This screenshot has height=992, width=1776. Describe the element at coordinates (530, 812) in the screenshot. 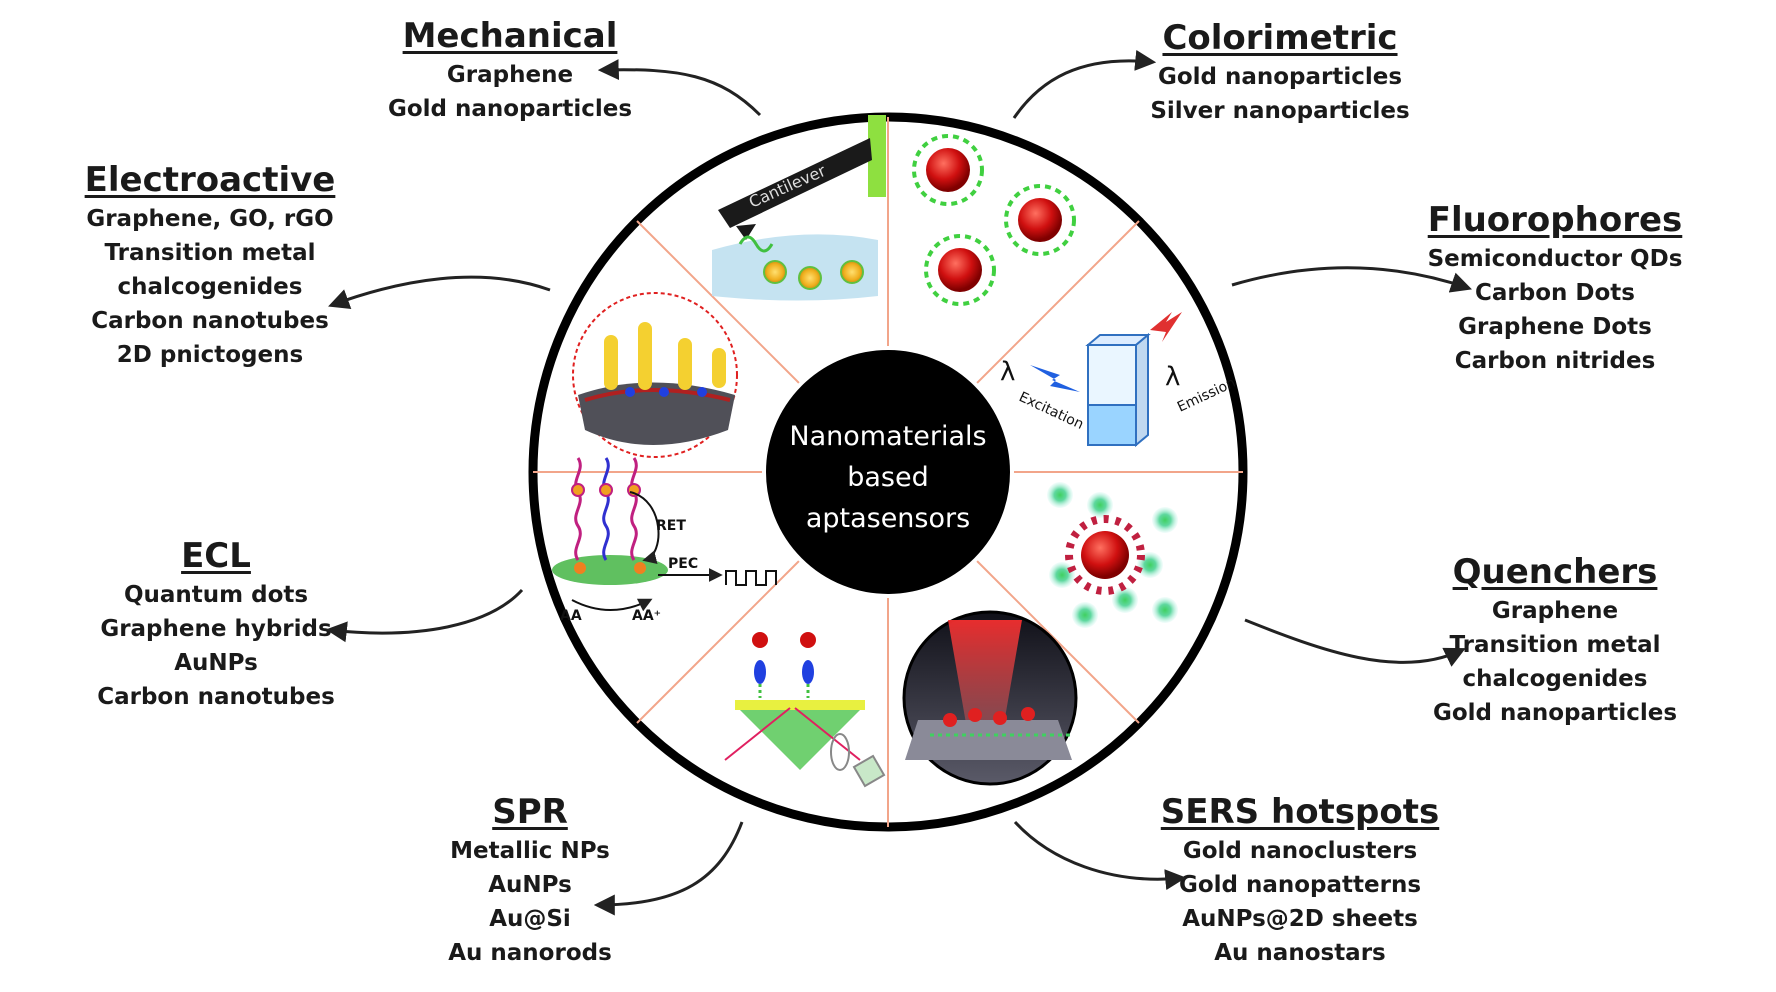

I see `category-title: SPR` at that location.